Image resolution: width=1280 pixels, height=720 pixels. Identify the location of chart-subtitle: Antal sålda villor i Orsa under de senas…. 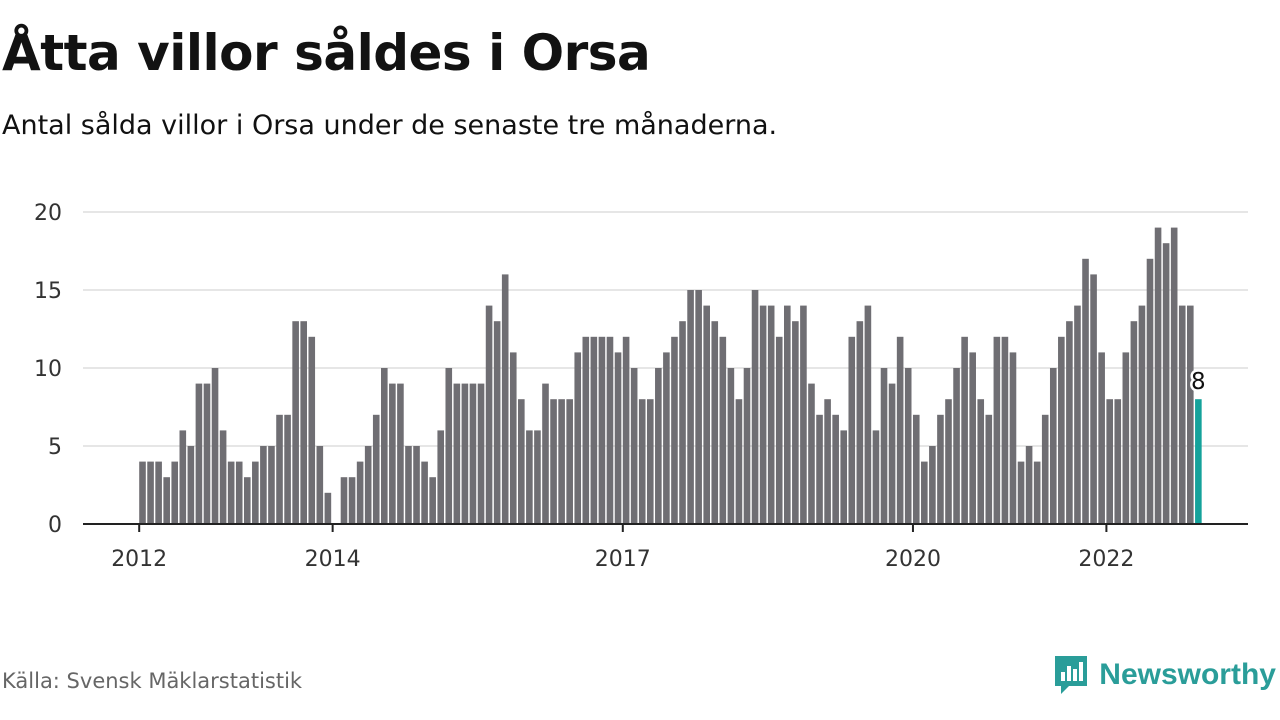
(390, 125).